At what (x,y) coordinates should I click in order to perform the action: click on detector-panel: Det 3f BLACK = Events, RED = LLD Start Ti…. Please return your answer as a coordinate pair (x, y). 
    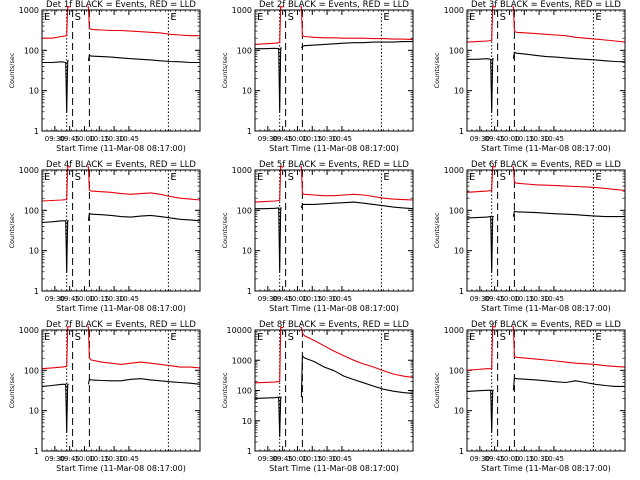
    Looking at the image, I should click on (529, 76).